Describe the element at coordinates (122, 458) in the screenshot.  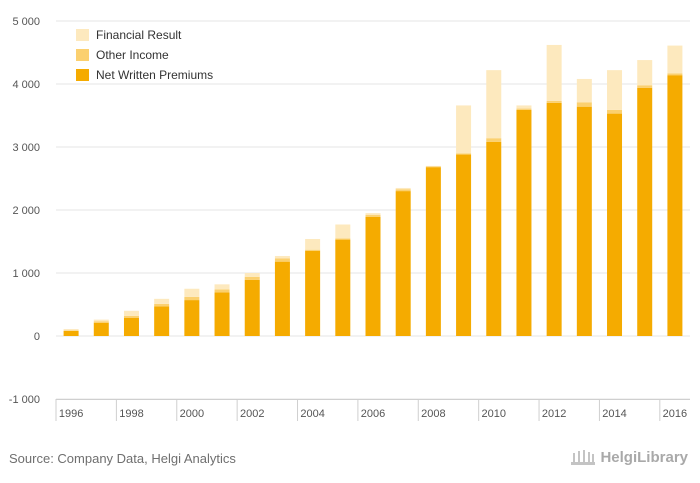
I see `source-note: Source: Company Data, Helgi Analytics` at that location.